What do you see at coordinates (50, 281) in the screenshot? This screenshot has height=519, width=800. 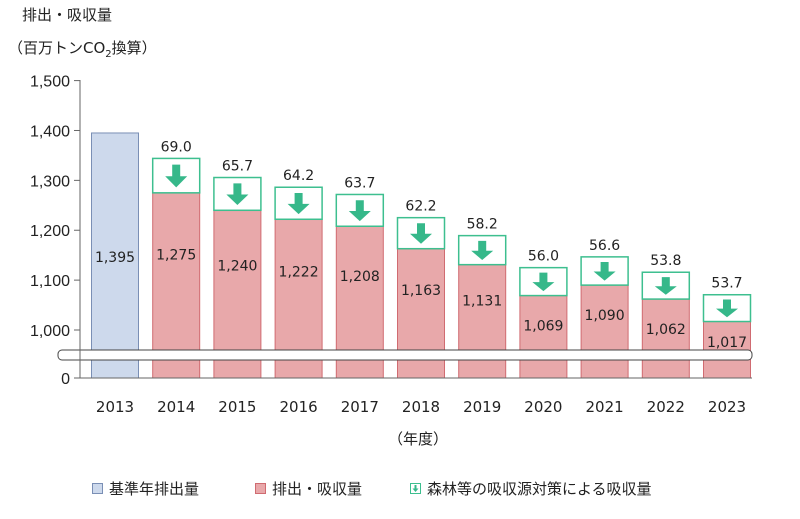 I see `y-tick-label: 1,100` at bounding box center [50, 281].